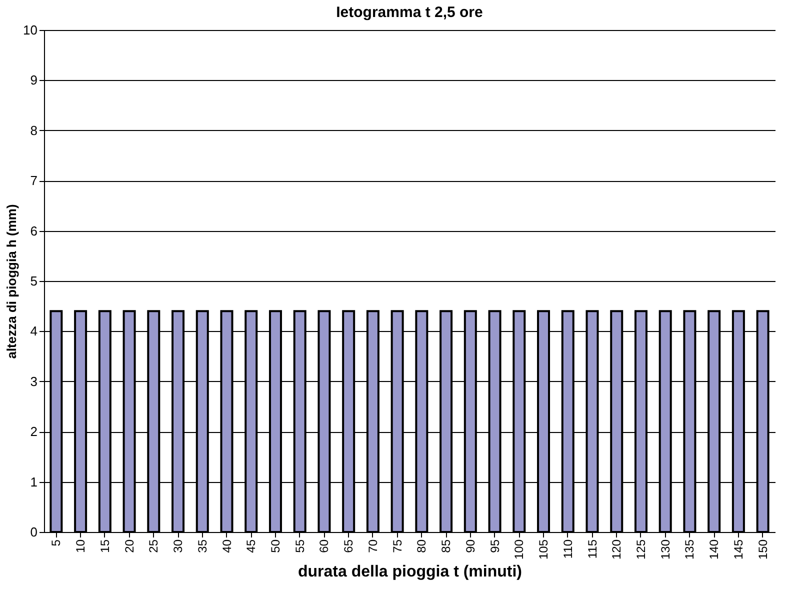 The image size is (797, 602). What do you see at coordinates (324, 546) in the screenshot?
I see `x-tick-label: 60` at bounding box center [324, 546].